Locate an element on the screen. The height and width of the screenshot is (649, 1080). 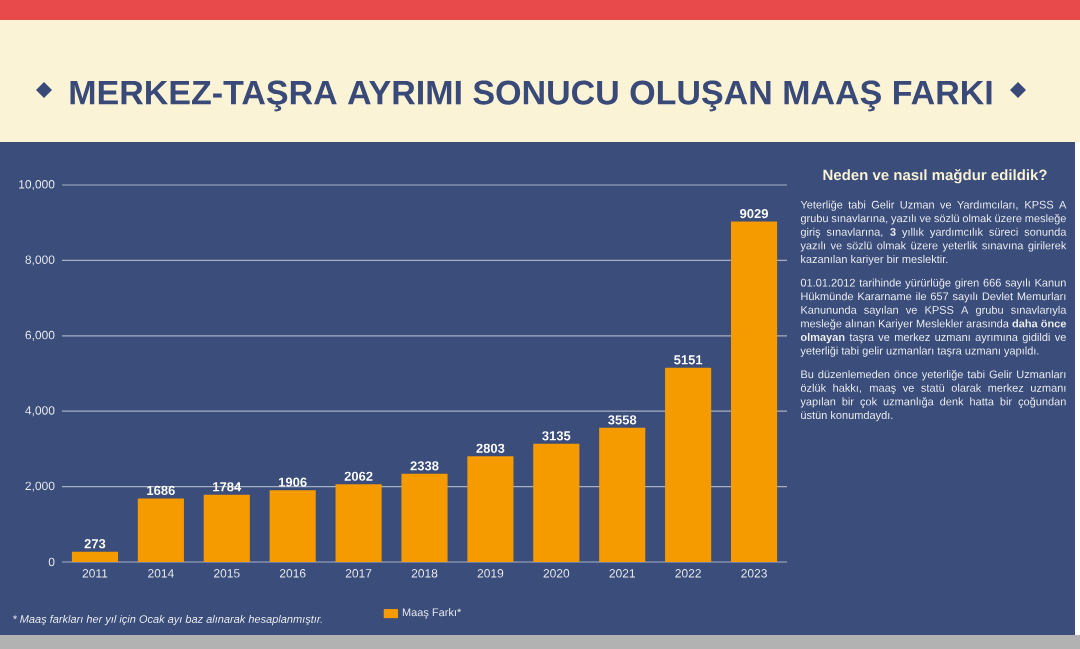
data-label: 273 is located at coordinates (95, 544).